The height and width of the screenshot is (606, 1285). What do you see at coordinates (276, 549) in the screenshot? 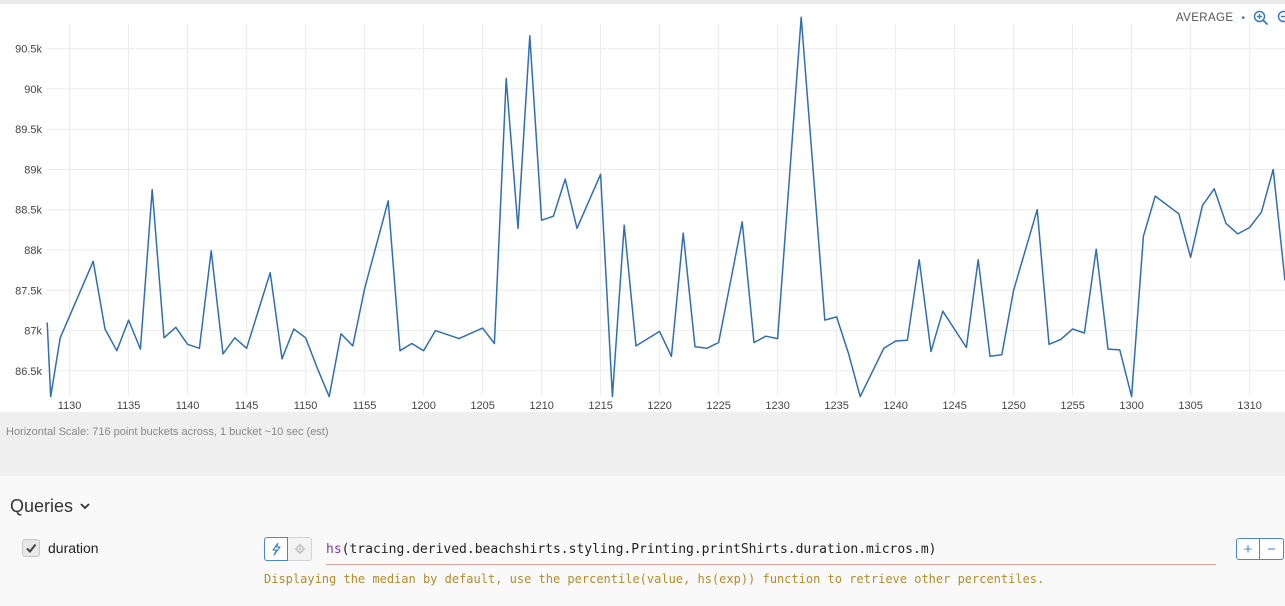
I see `query-builder-toggle` at bounding box center [276, 549].